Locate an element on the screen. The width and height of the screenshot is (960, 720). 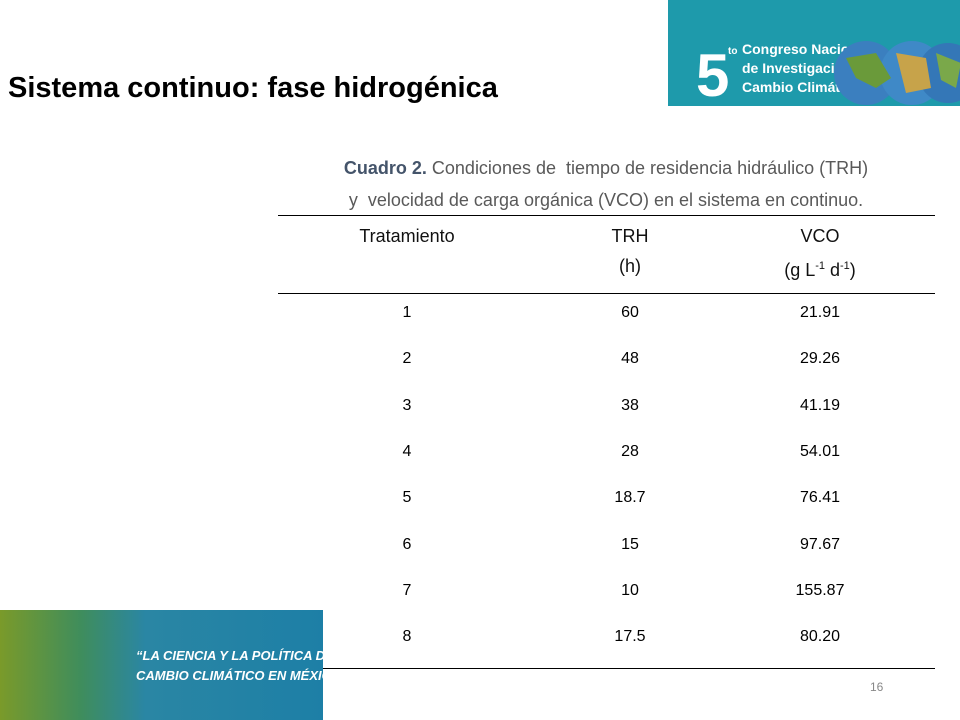
table-cell: 5 is located at coordinates (407, 498).